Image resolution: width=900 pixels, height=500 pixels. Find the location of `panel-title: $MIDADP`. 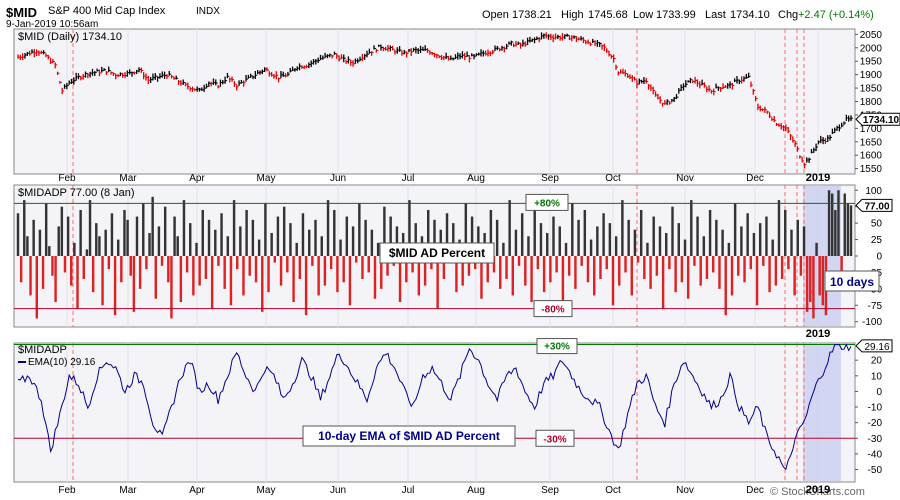

panel-title: $MIDADP is located at coordinates (42, 350).